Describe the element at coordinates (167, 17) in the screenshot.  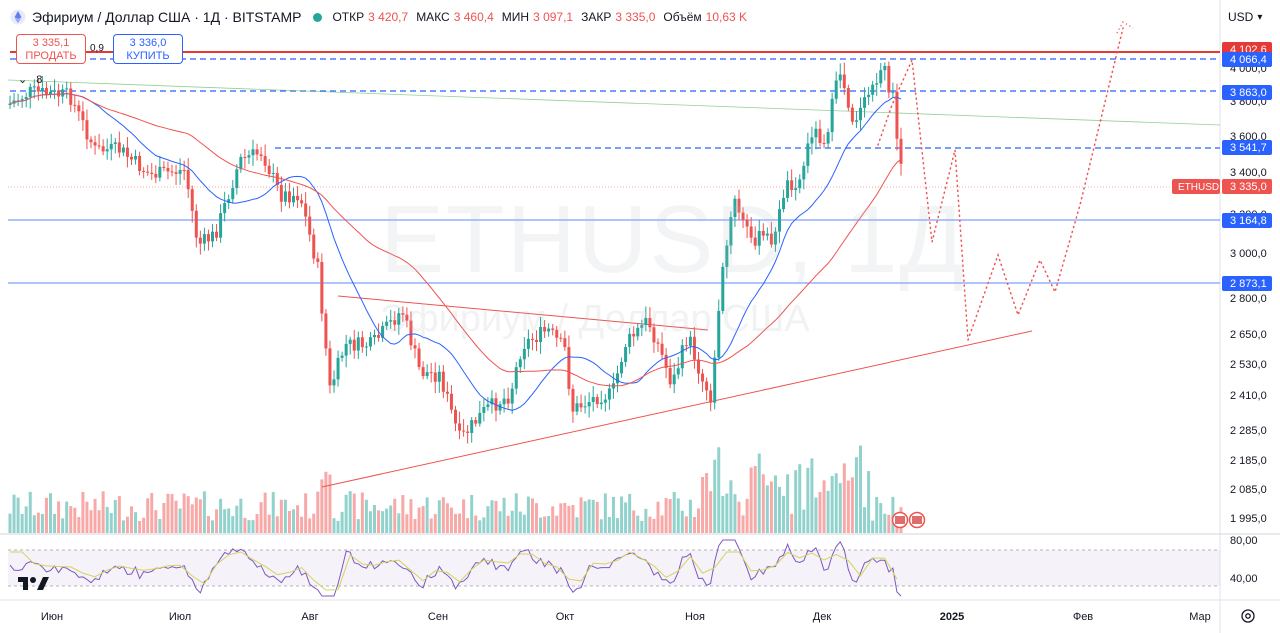
I see `symbol-title: Эфириум / Доллар США · 1Д · BITSTAMP` at that location.